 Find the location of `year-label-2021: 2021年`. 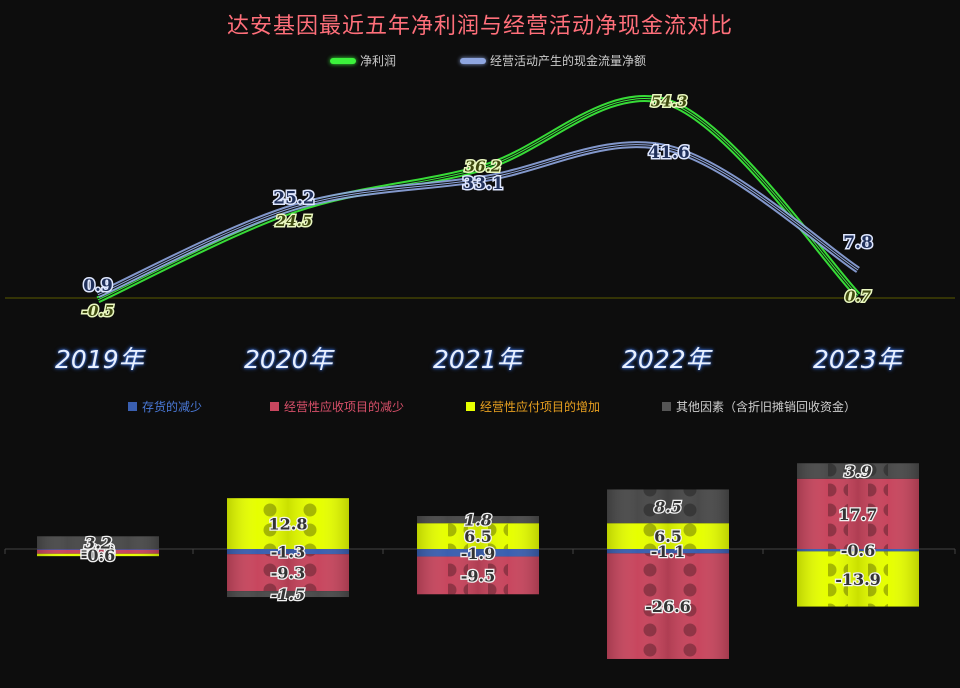

year-label-2021: 2021年 is located at coordinates (477, 359).